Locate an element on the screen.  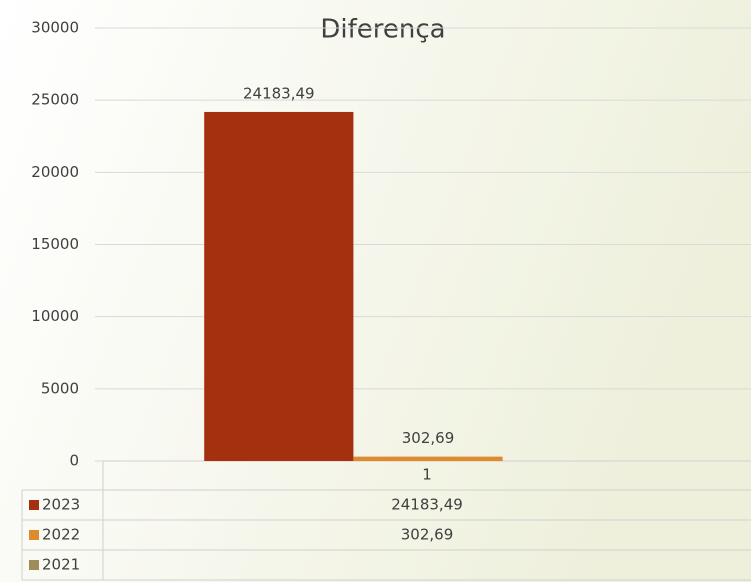
x-tick-label: 1 is located at coordinates (427, 475).